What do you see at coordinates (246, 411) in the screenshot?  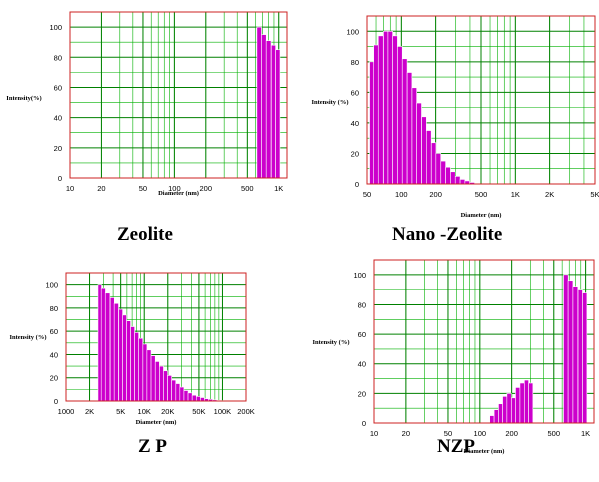 I see `x-tick-label: 200K` at bounding box center [246, 411].